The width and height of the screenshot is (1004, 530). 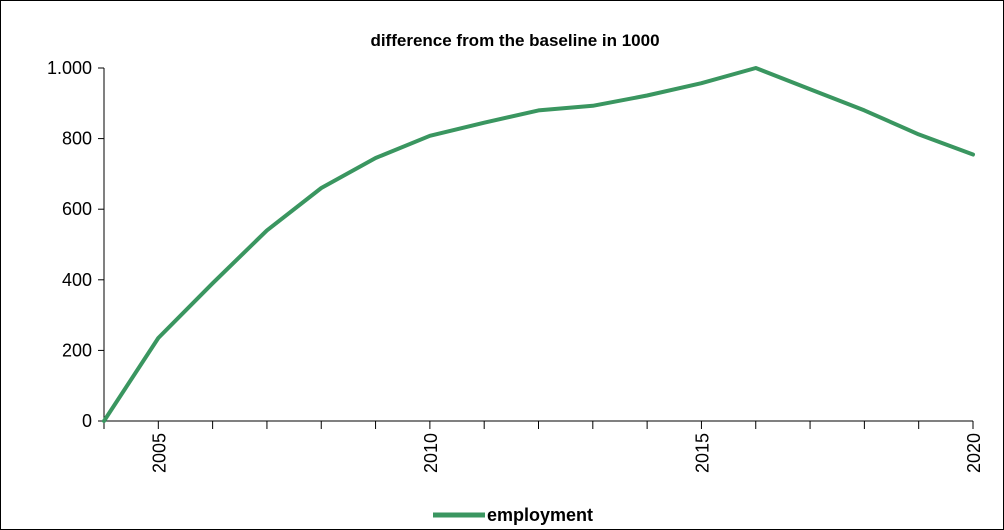 I want to click on y-tick-label: 1.000, so click(x=69, y=68).